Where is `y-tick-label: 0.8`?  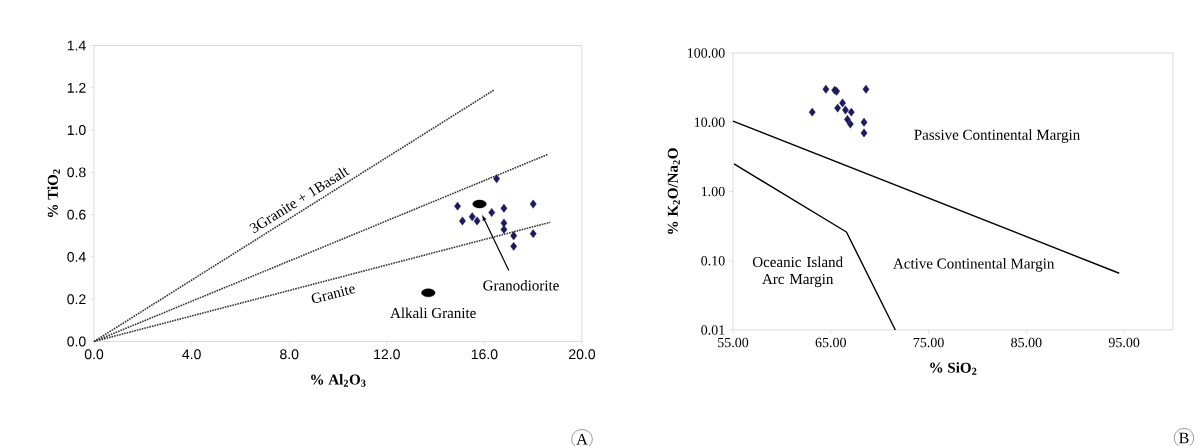
y-tick-label: 0.8 is located at coordinates (76, 172).